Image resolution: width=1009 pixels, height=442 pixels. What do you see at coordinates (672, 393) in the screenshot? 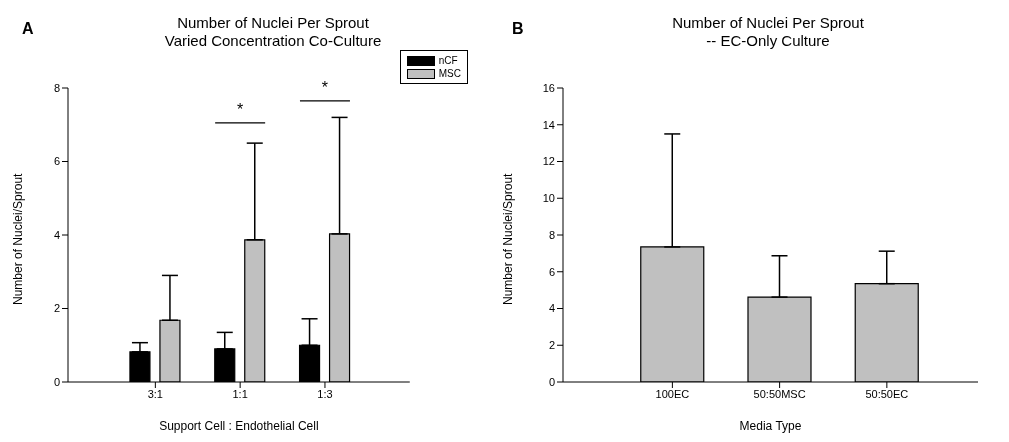
I see `x-tick-label: 100EC` at bounding box center [672, 393].